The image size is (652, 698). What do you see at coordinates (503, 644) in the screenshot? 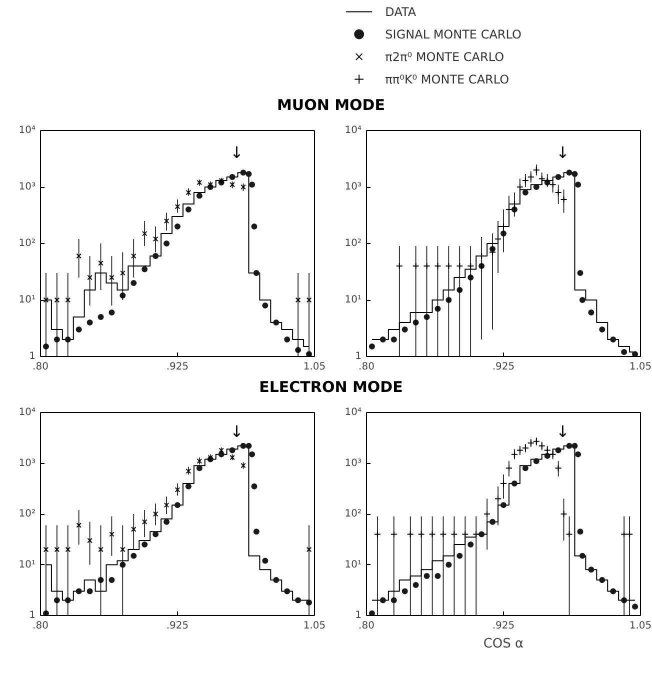
I see `x-axis-title: COS α` at bounding box center [503, 644].